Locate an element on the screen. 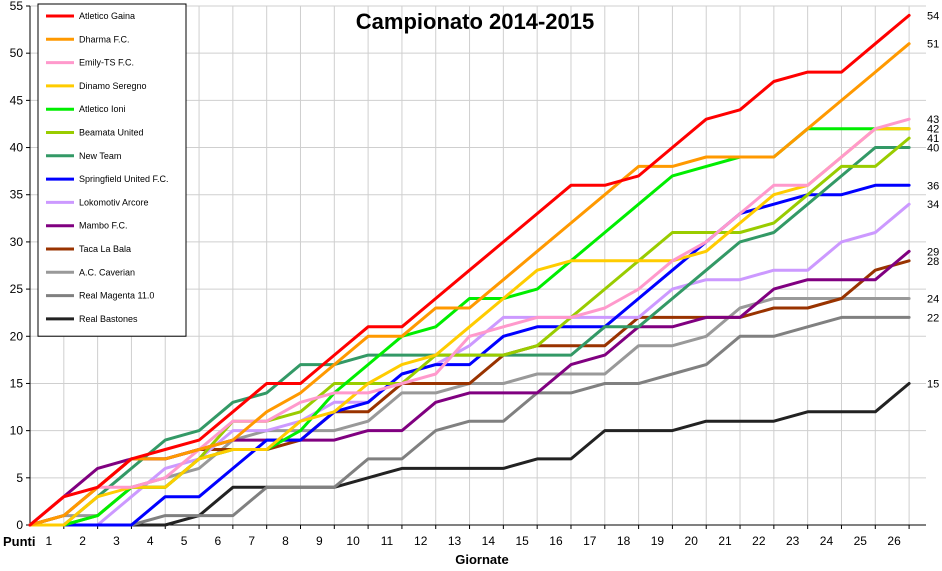 The height and width of the screenshot is (571, 942). end-label: 43 is located at coordinates (933, 120).